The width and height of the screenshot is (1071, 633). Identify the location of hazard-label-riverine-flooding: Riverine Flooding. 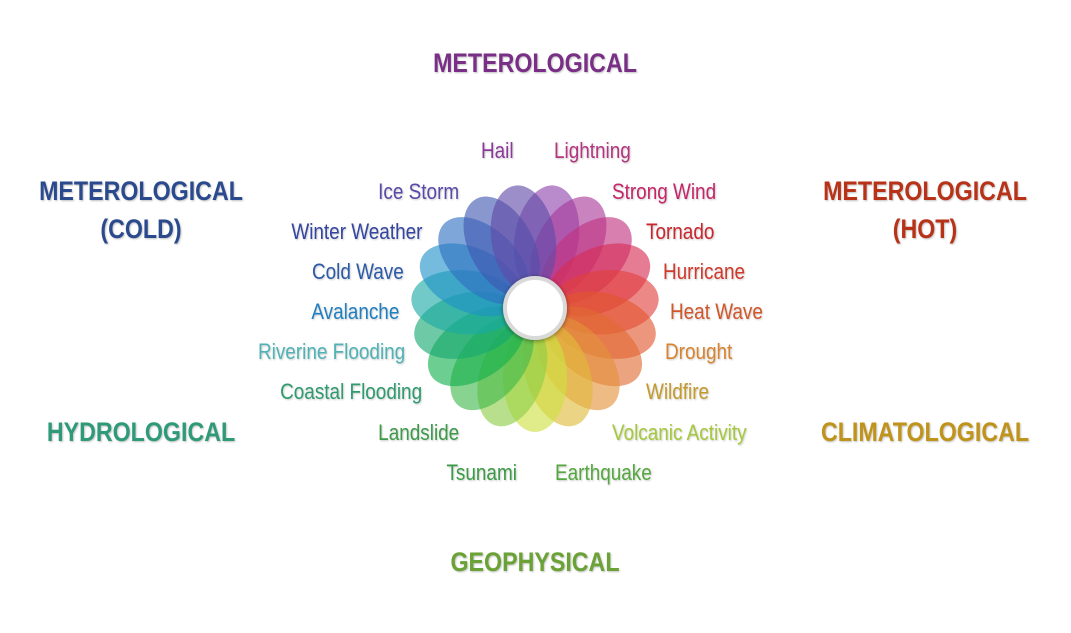
(331, 351).